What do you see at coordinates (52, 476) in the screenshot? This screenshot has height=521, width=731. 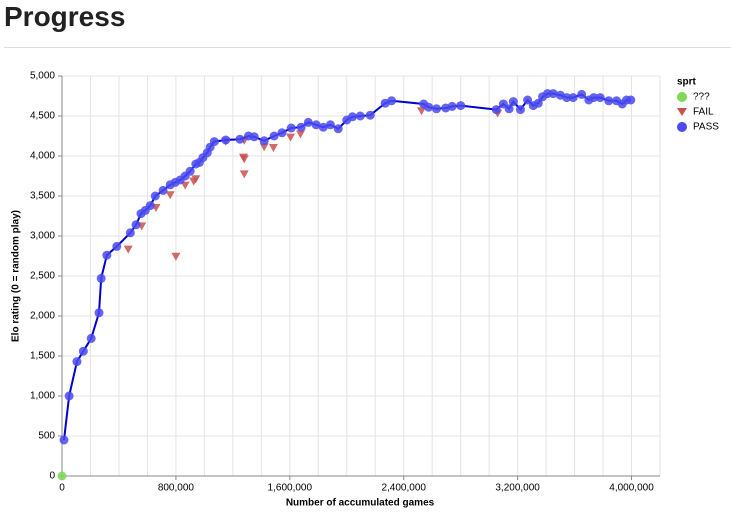 I see `y-tick-label: 0` at bounding box center [52, 476].